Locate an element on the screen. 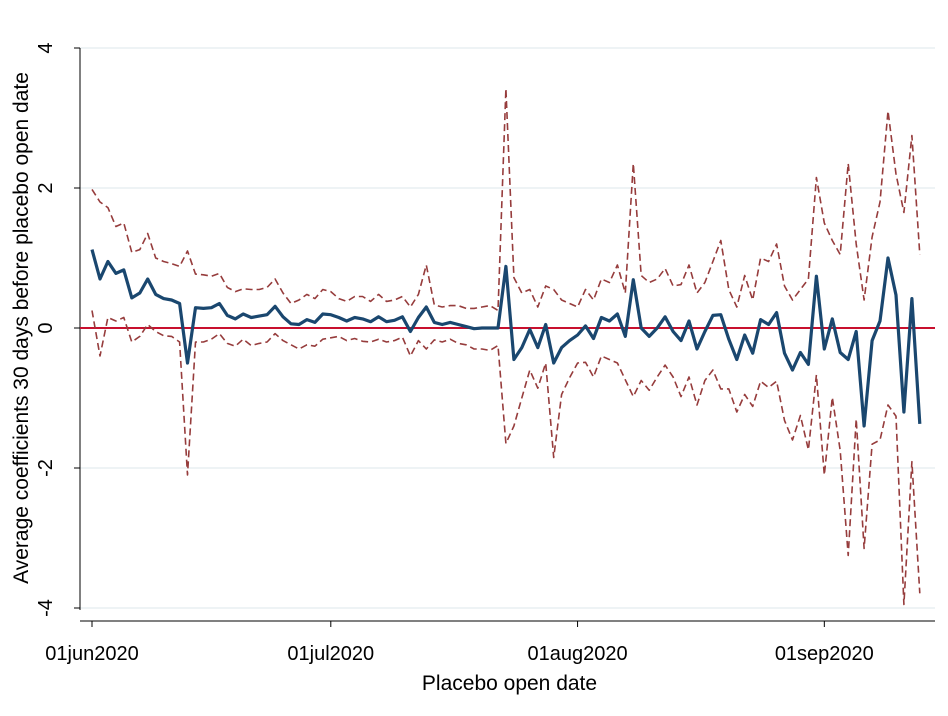 Image resolution: width=948 pixels, height=716 pixels. y-tick-label-1: -2 is located at coordinates (46, 468).